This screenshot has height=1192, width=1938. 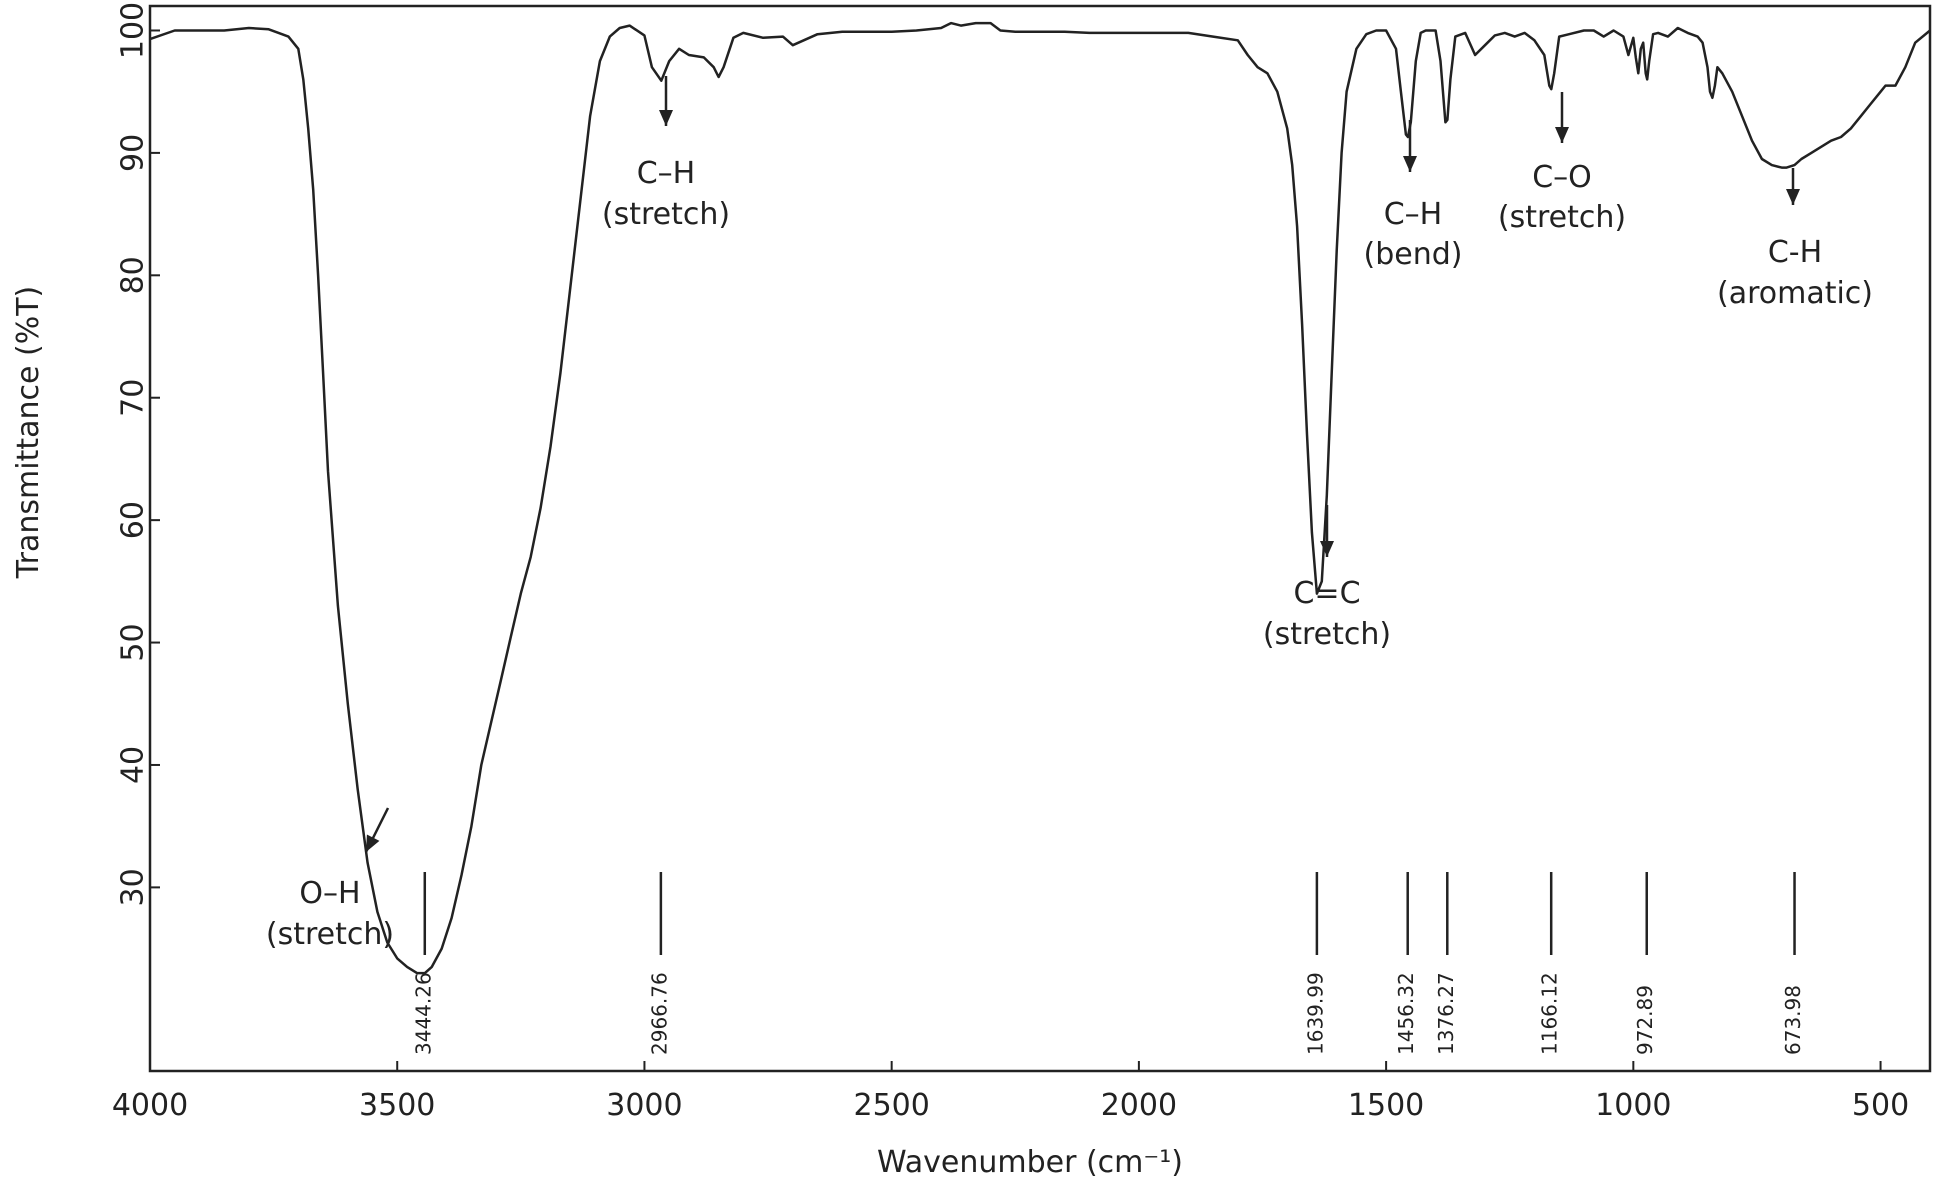 I want to click on annotation-mode-label: (aromatic), so click(x=1795, y=293).